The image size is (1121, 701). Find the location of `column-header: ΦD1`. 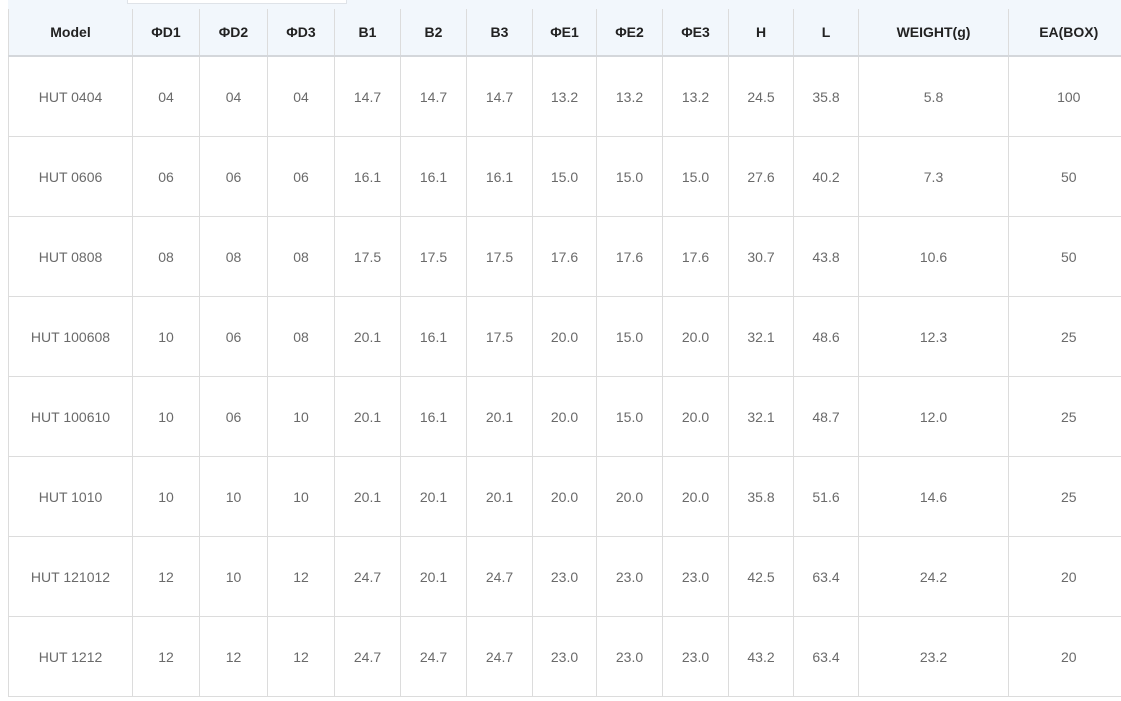

column-header: ΦD1 is located at coordinates (166, 33).